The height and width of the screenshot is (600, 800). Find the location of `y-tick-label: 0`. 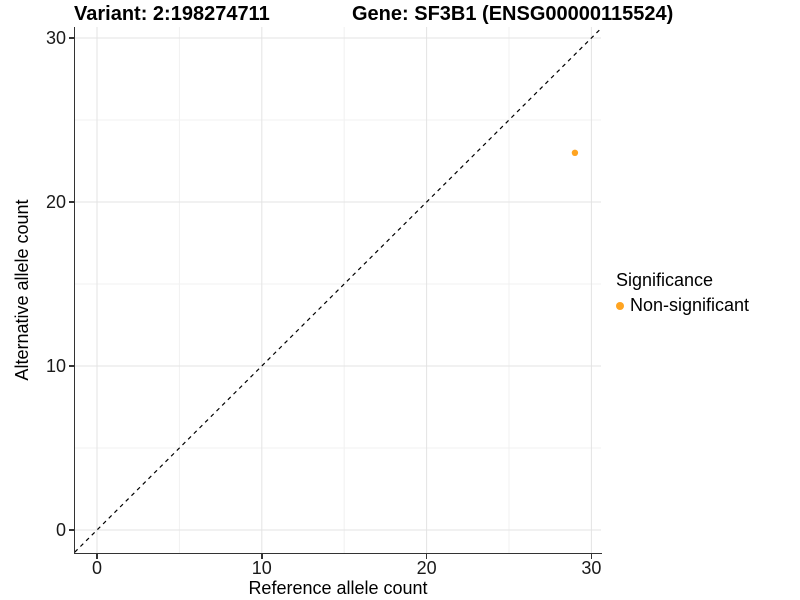

y-tick-label: 0 is located at coordinates (60, 530).